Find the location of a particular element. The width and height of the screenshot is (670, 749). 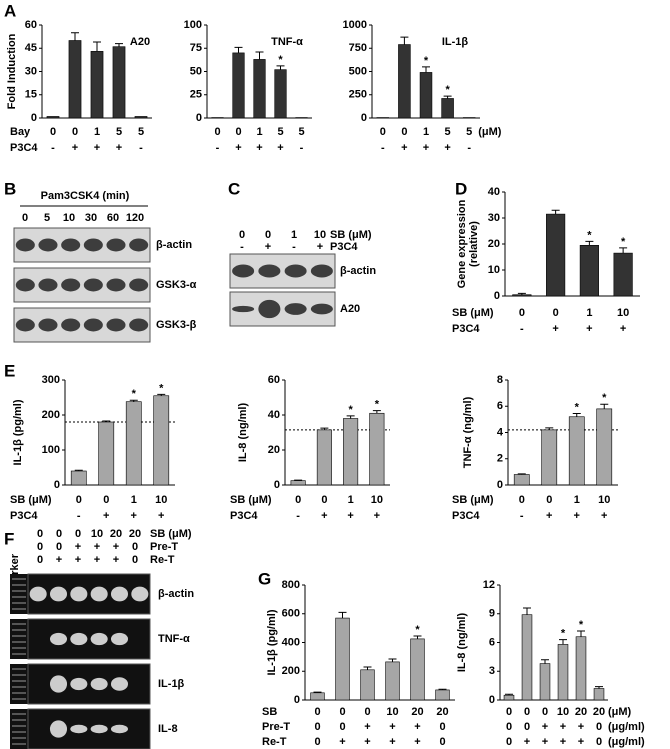

y-tick-label: 100 is located at coordinates (193, 25).